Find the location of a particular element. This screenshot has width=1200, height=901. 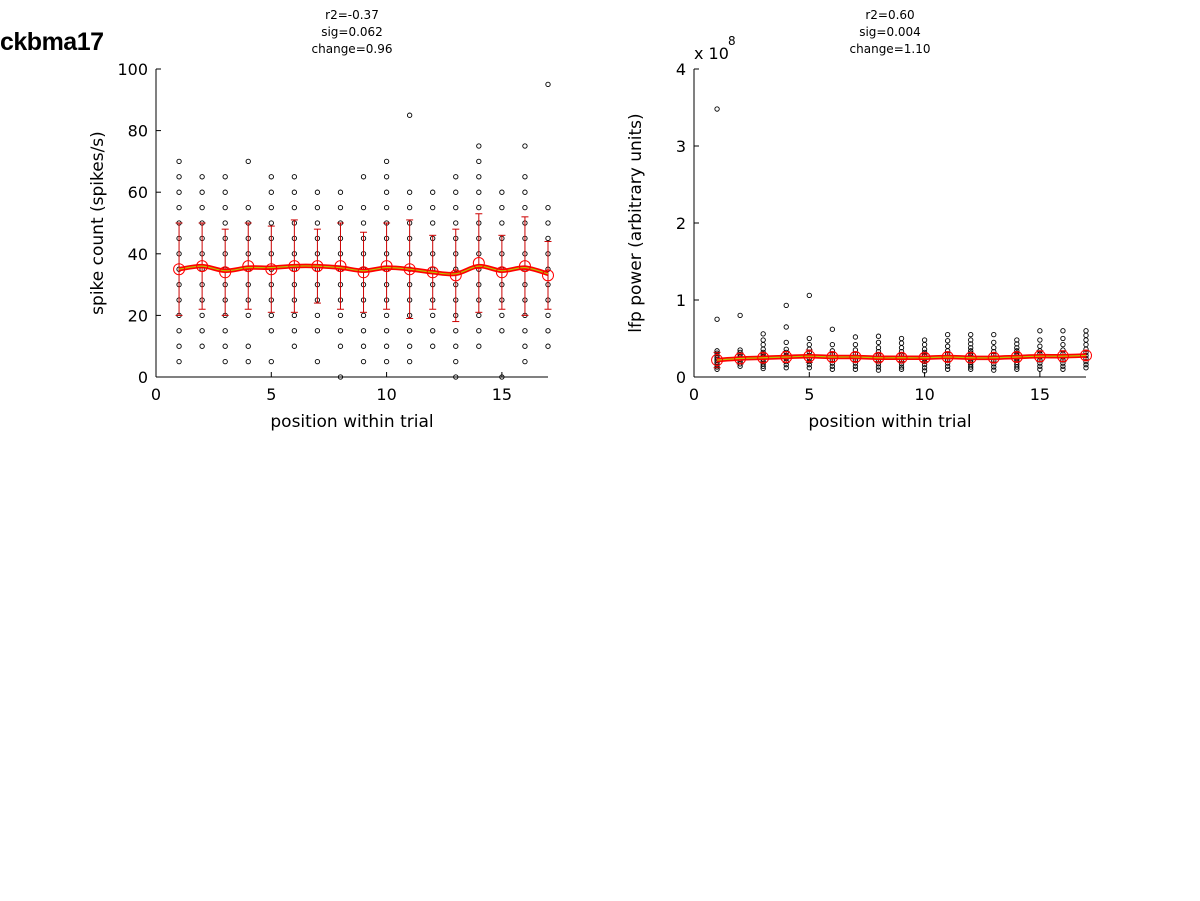

lfp-y-tick-label: 1 is located at coordinates (681, 300).